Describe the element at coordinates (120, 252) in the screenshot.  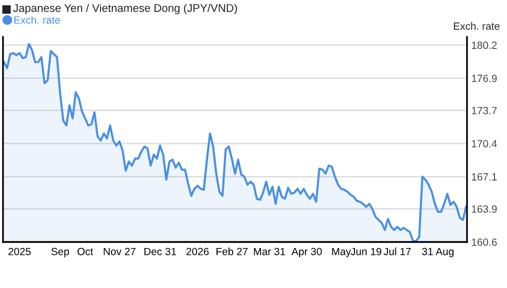
I see `x-tick-label: Nov 27` at that location.